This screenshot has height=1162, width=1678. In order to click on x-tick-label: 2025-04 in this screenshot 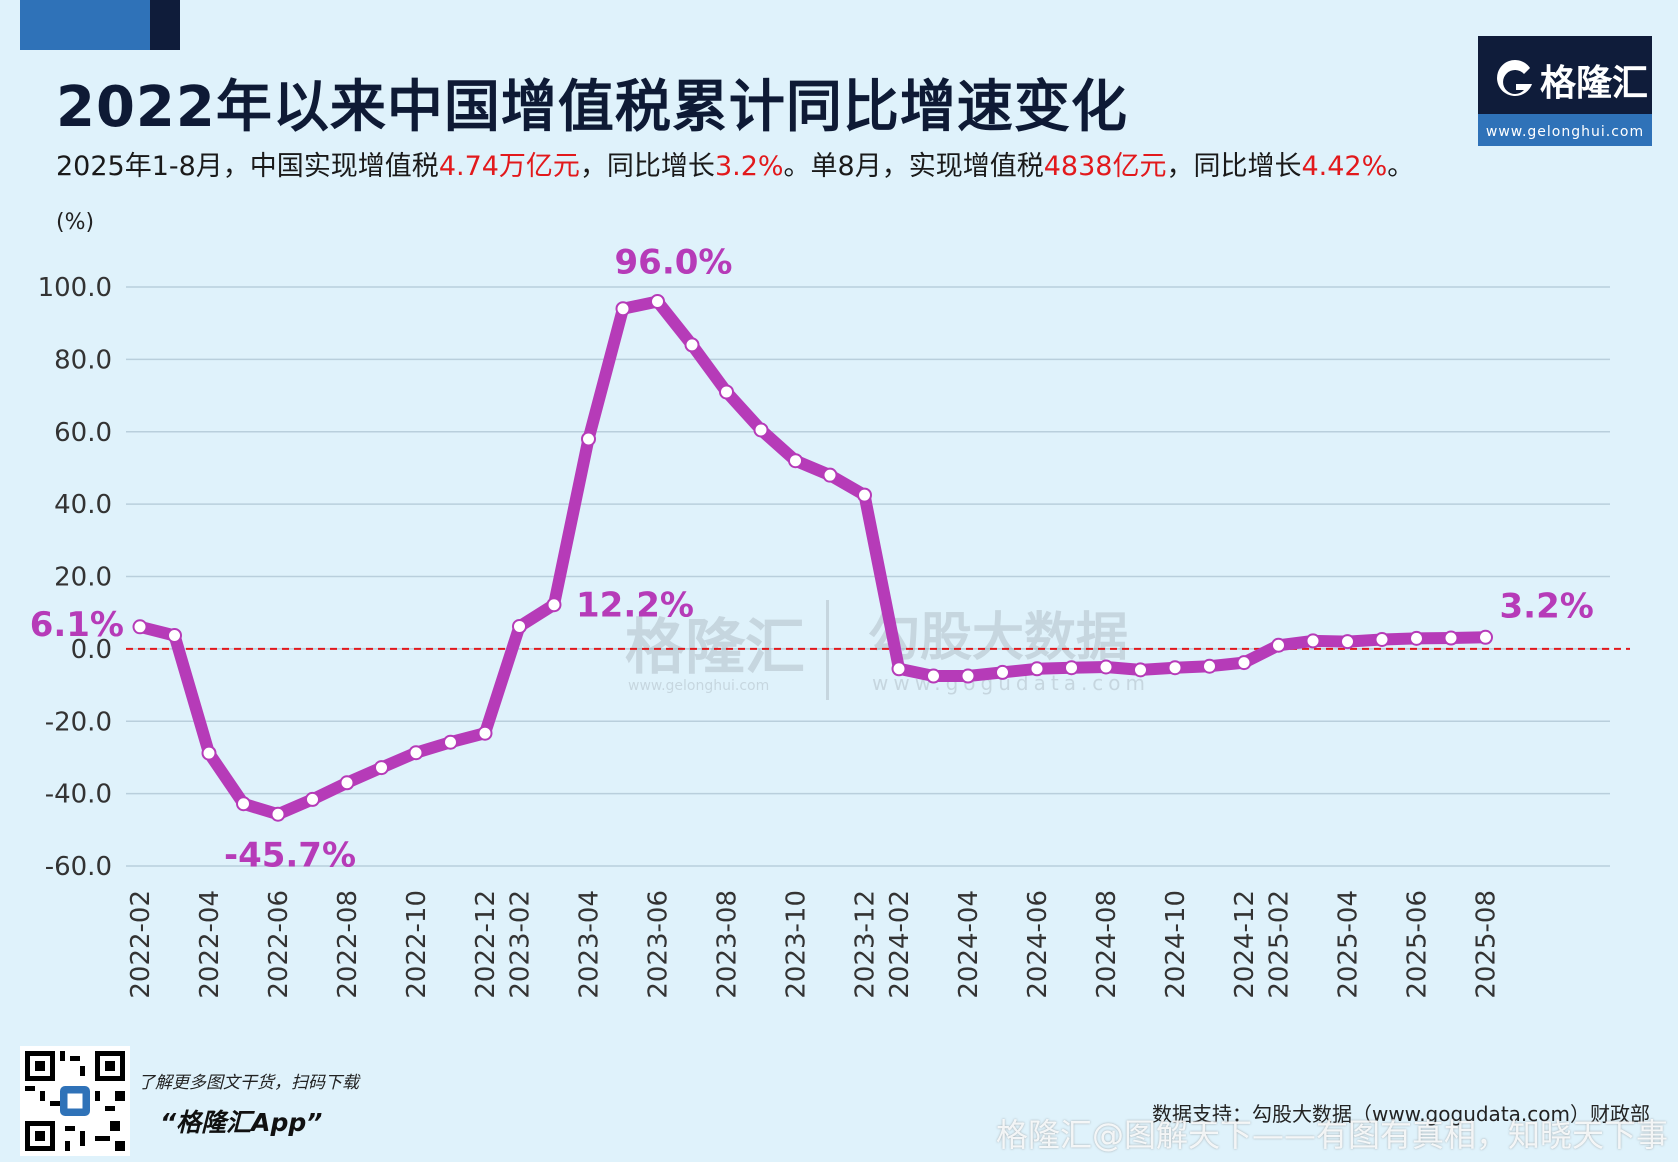, I will do `click(1349, 944)`.